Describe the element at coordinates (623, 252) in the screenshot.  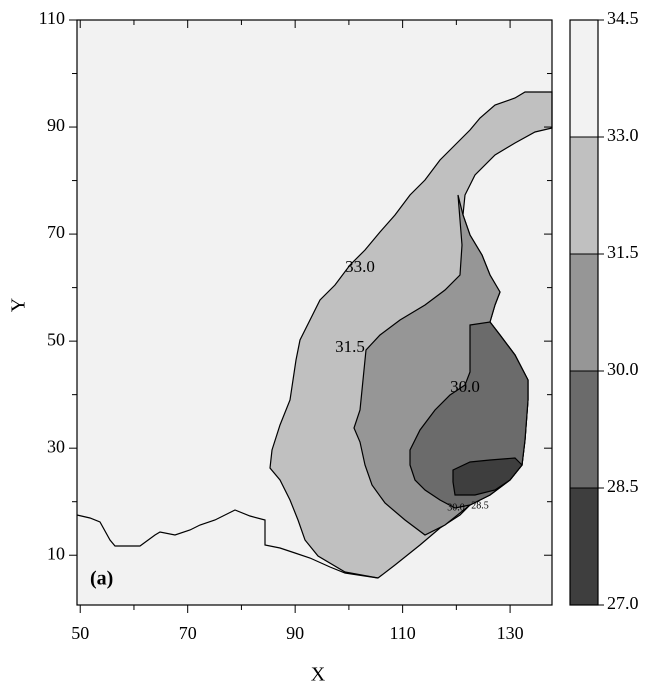
I see `colorbar-tick-label: 31.5` at that location.